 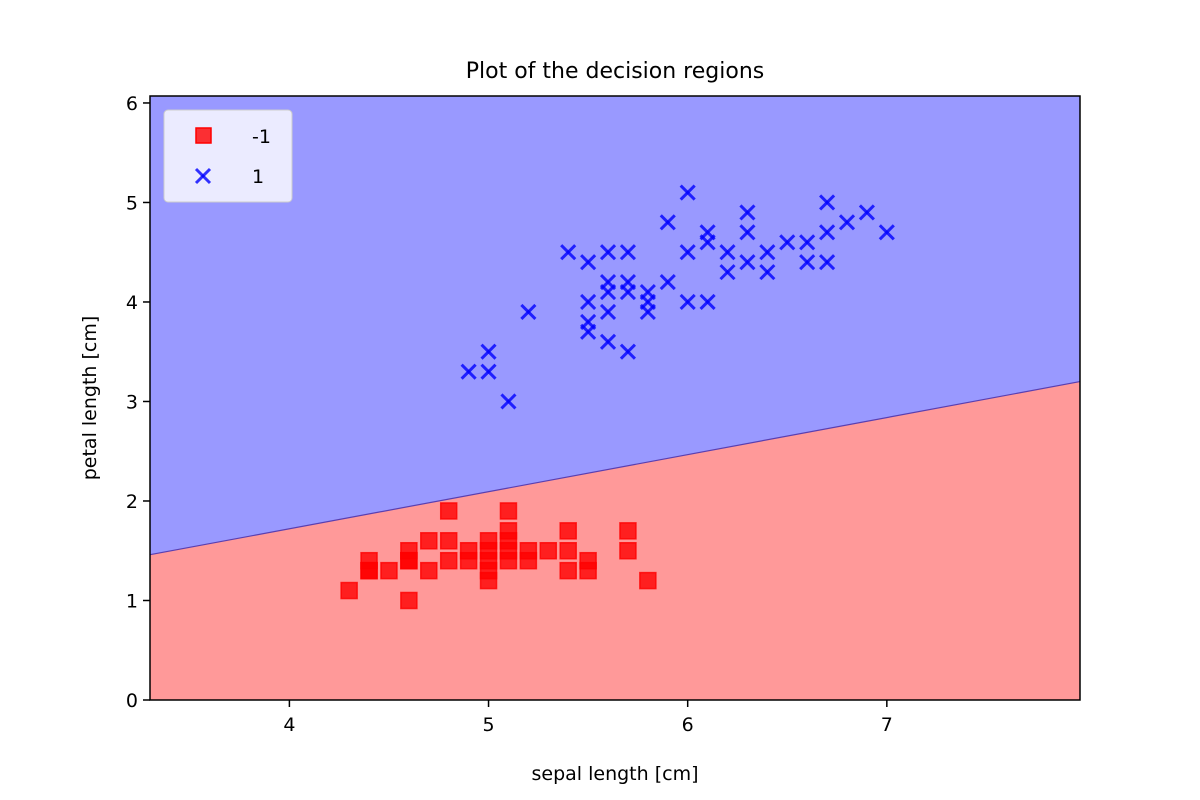 I want to click on y-tick-label: 5, so click(x=132, y=203).